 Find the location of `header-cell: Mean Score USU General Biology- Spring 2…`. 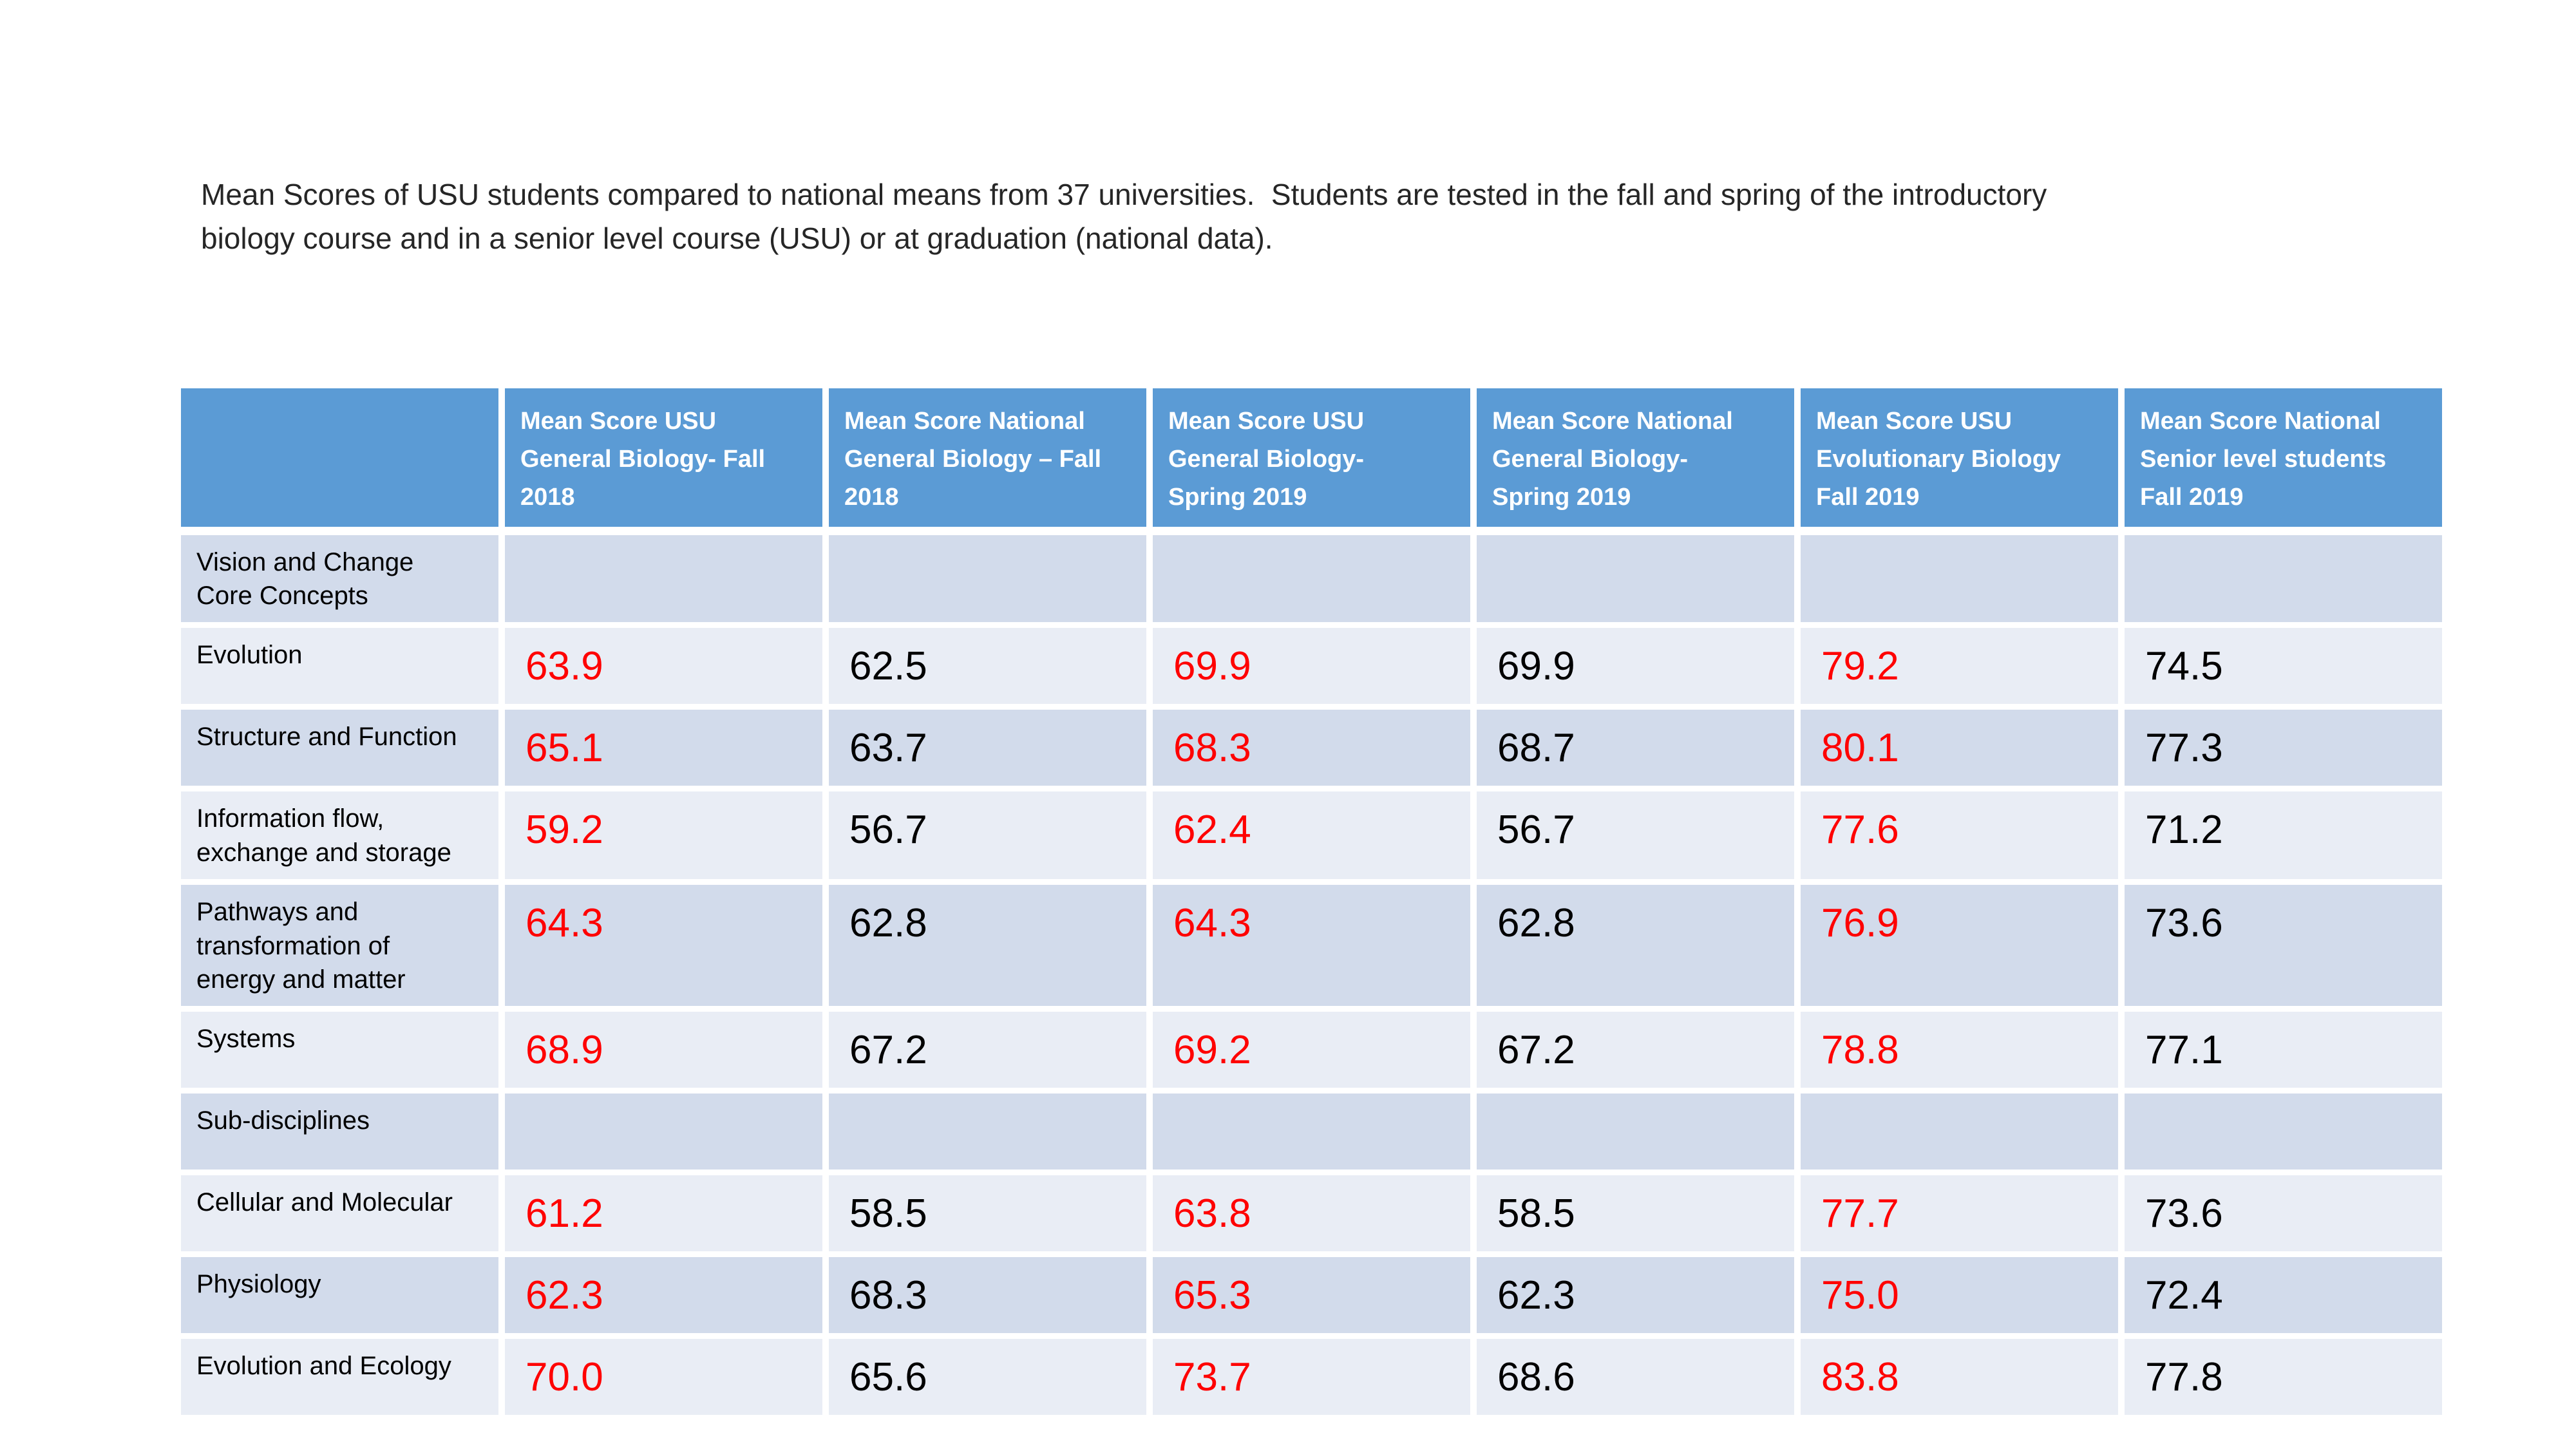

header-cell: Mean Score USU General Biology- Spring 2… is located at coordinates (1311, 458).